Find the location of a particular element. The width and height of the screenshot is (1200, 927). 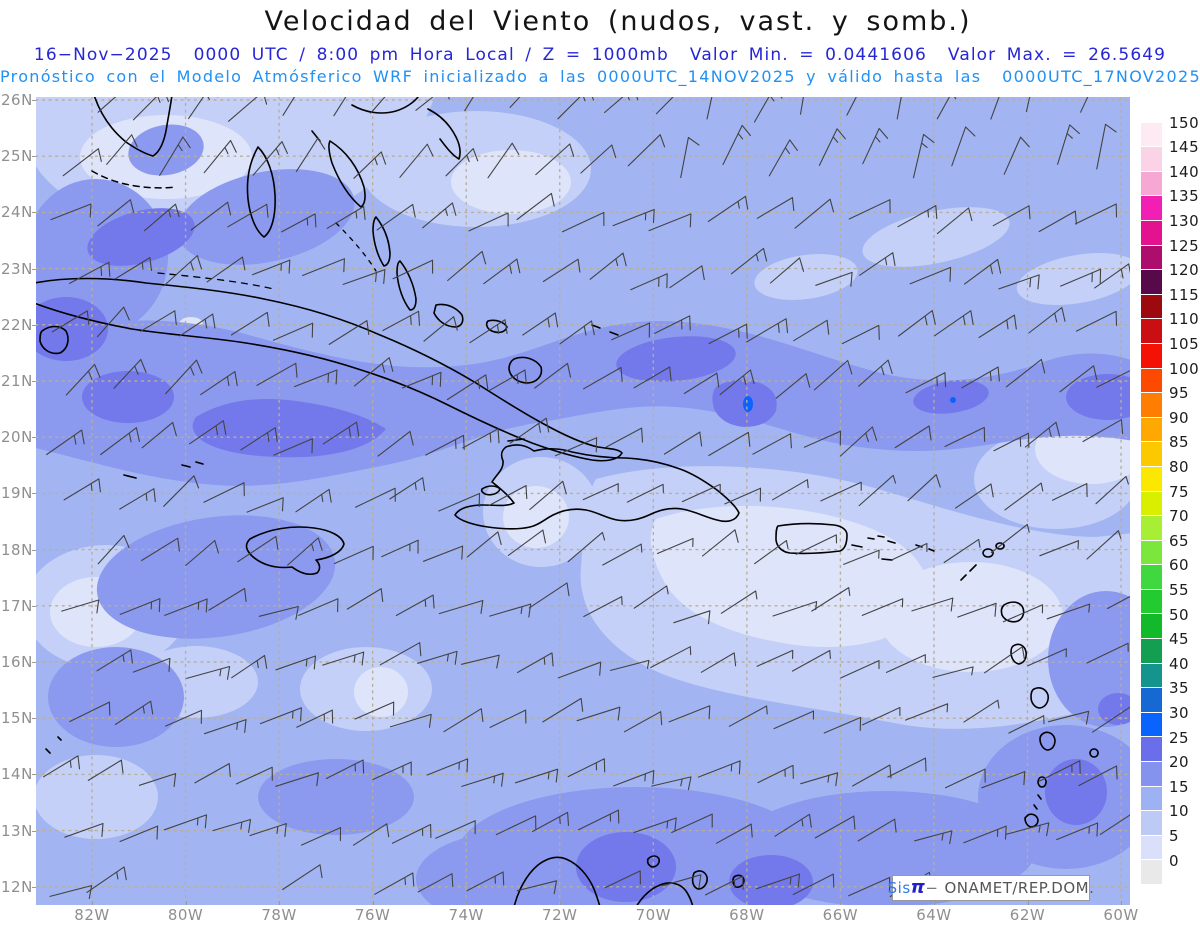

colorbar-label: 70 is located at coordinates (1179, 516).